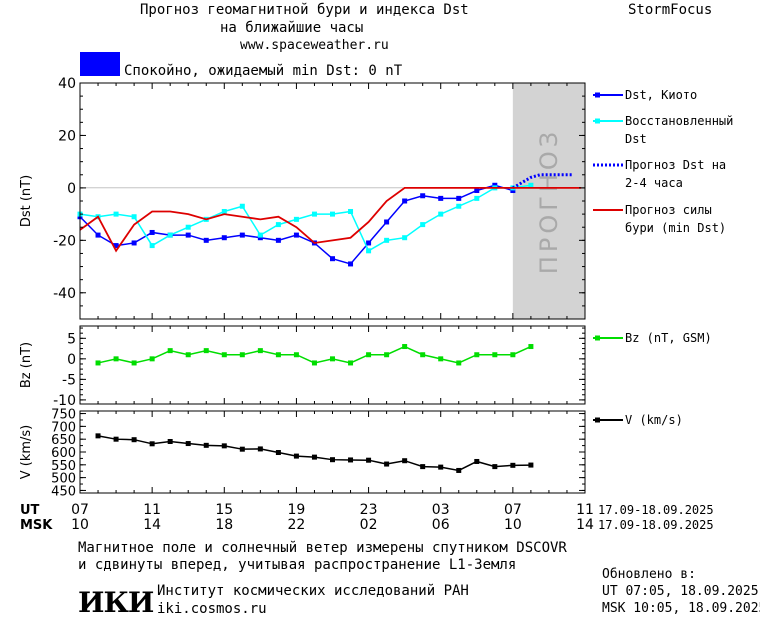  I want to click on institute-name: Институт космических исследований РАН, so click(313, 591).